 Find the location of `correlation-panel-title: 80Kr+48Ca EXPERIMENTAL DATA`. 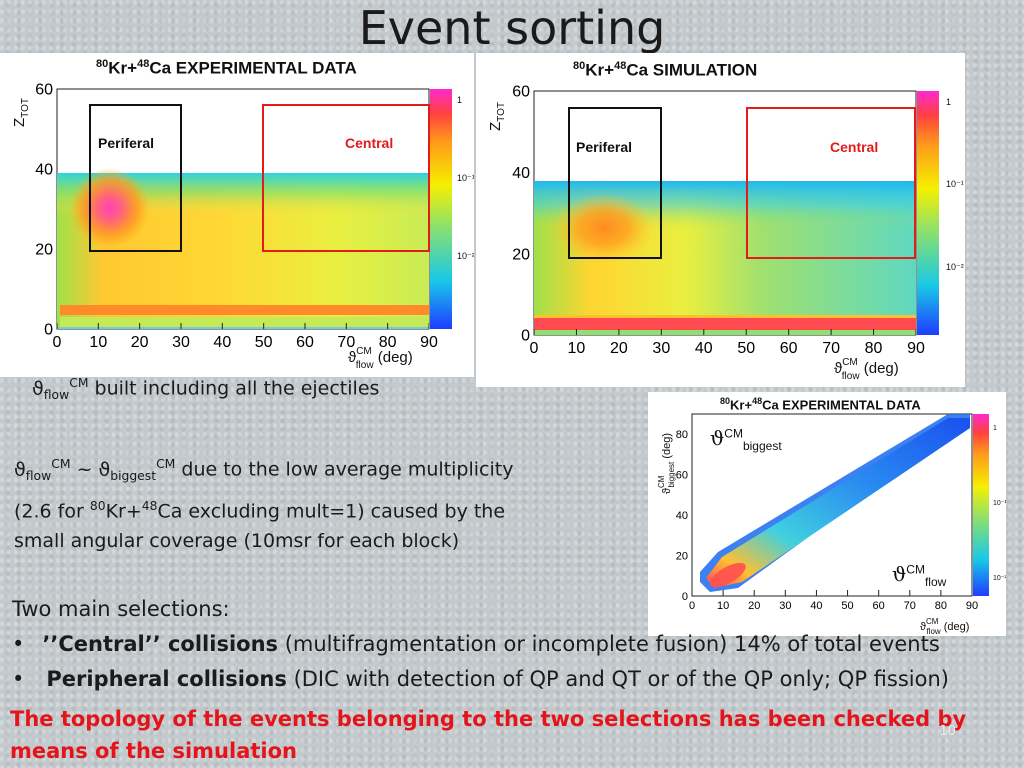

correlation-panel-title: 80Kr+48Ca EXPERIMENTAL DATA is located at coordinates (820, 404).